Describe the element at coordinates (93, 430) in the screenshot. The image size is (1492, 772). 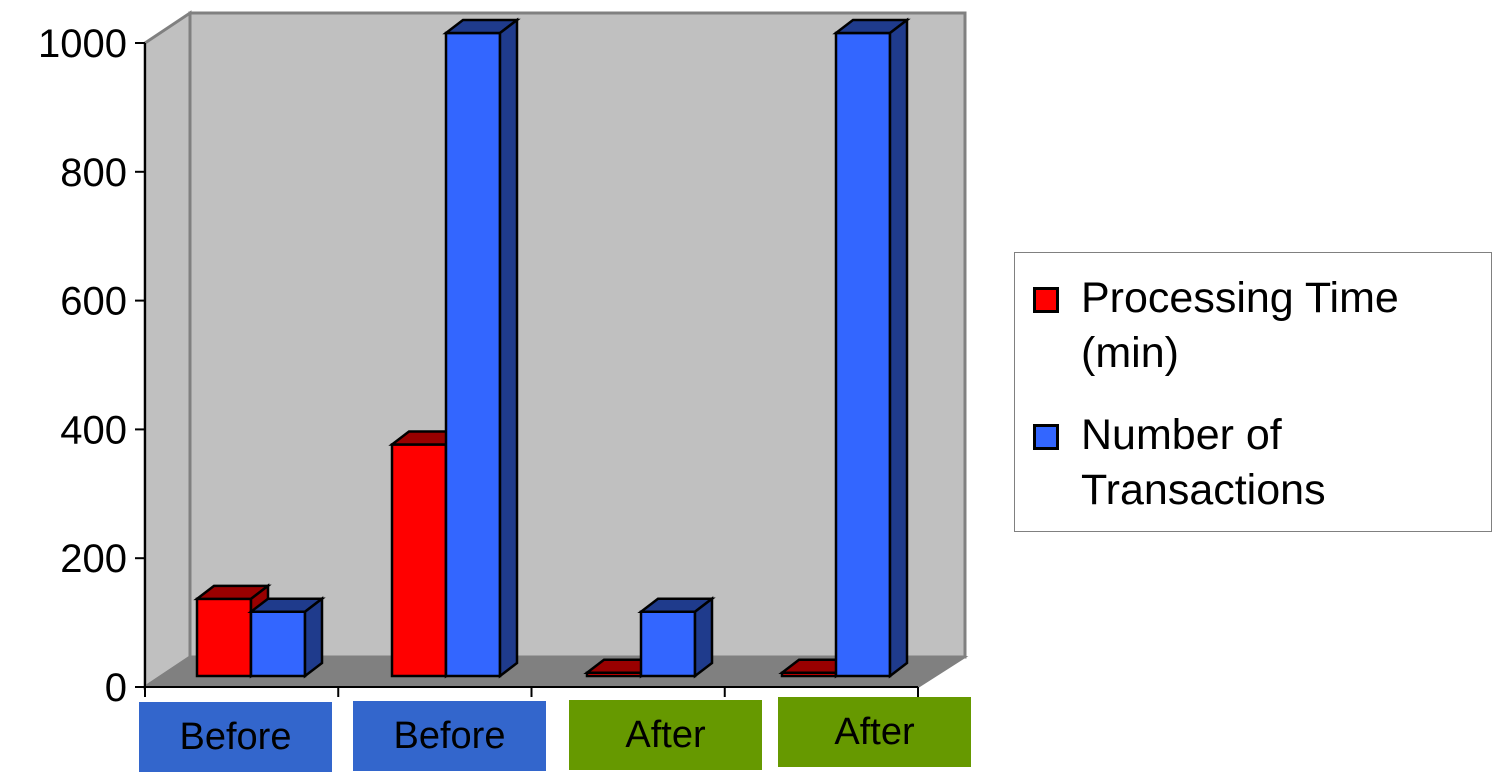
I see `y-tick-label: 400` at that location.